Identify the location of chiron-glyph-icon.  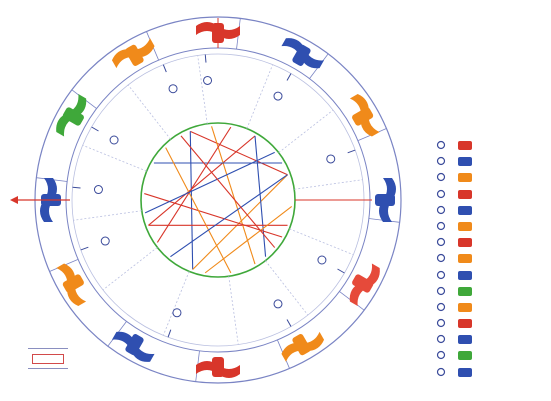
(441, 339).